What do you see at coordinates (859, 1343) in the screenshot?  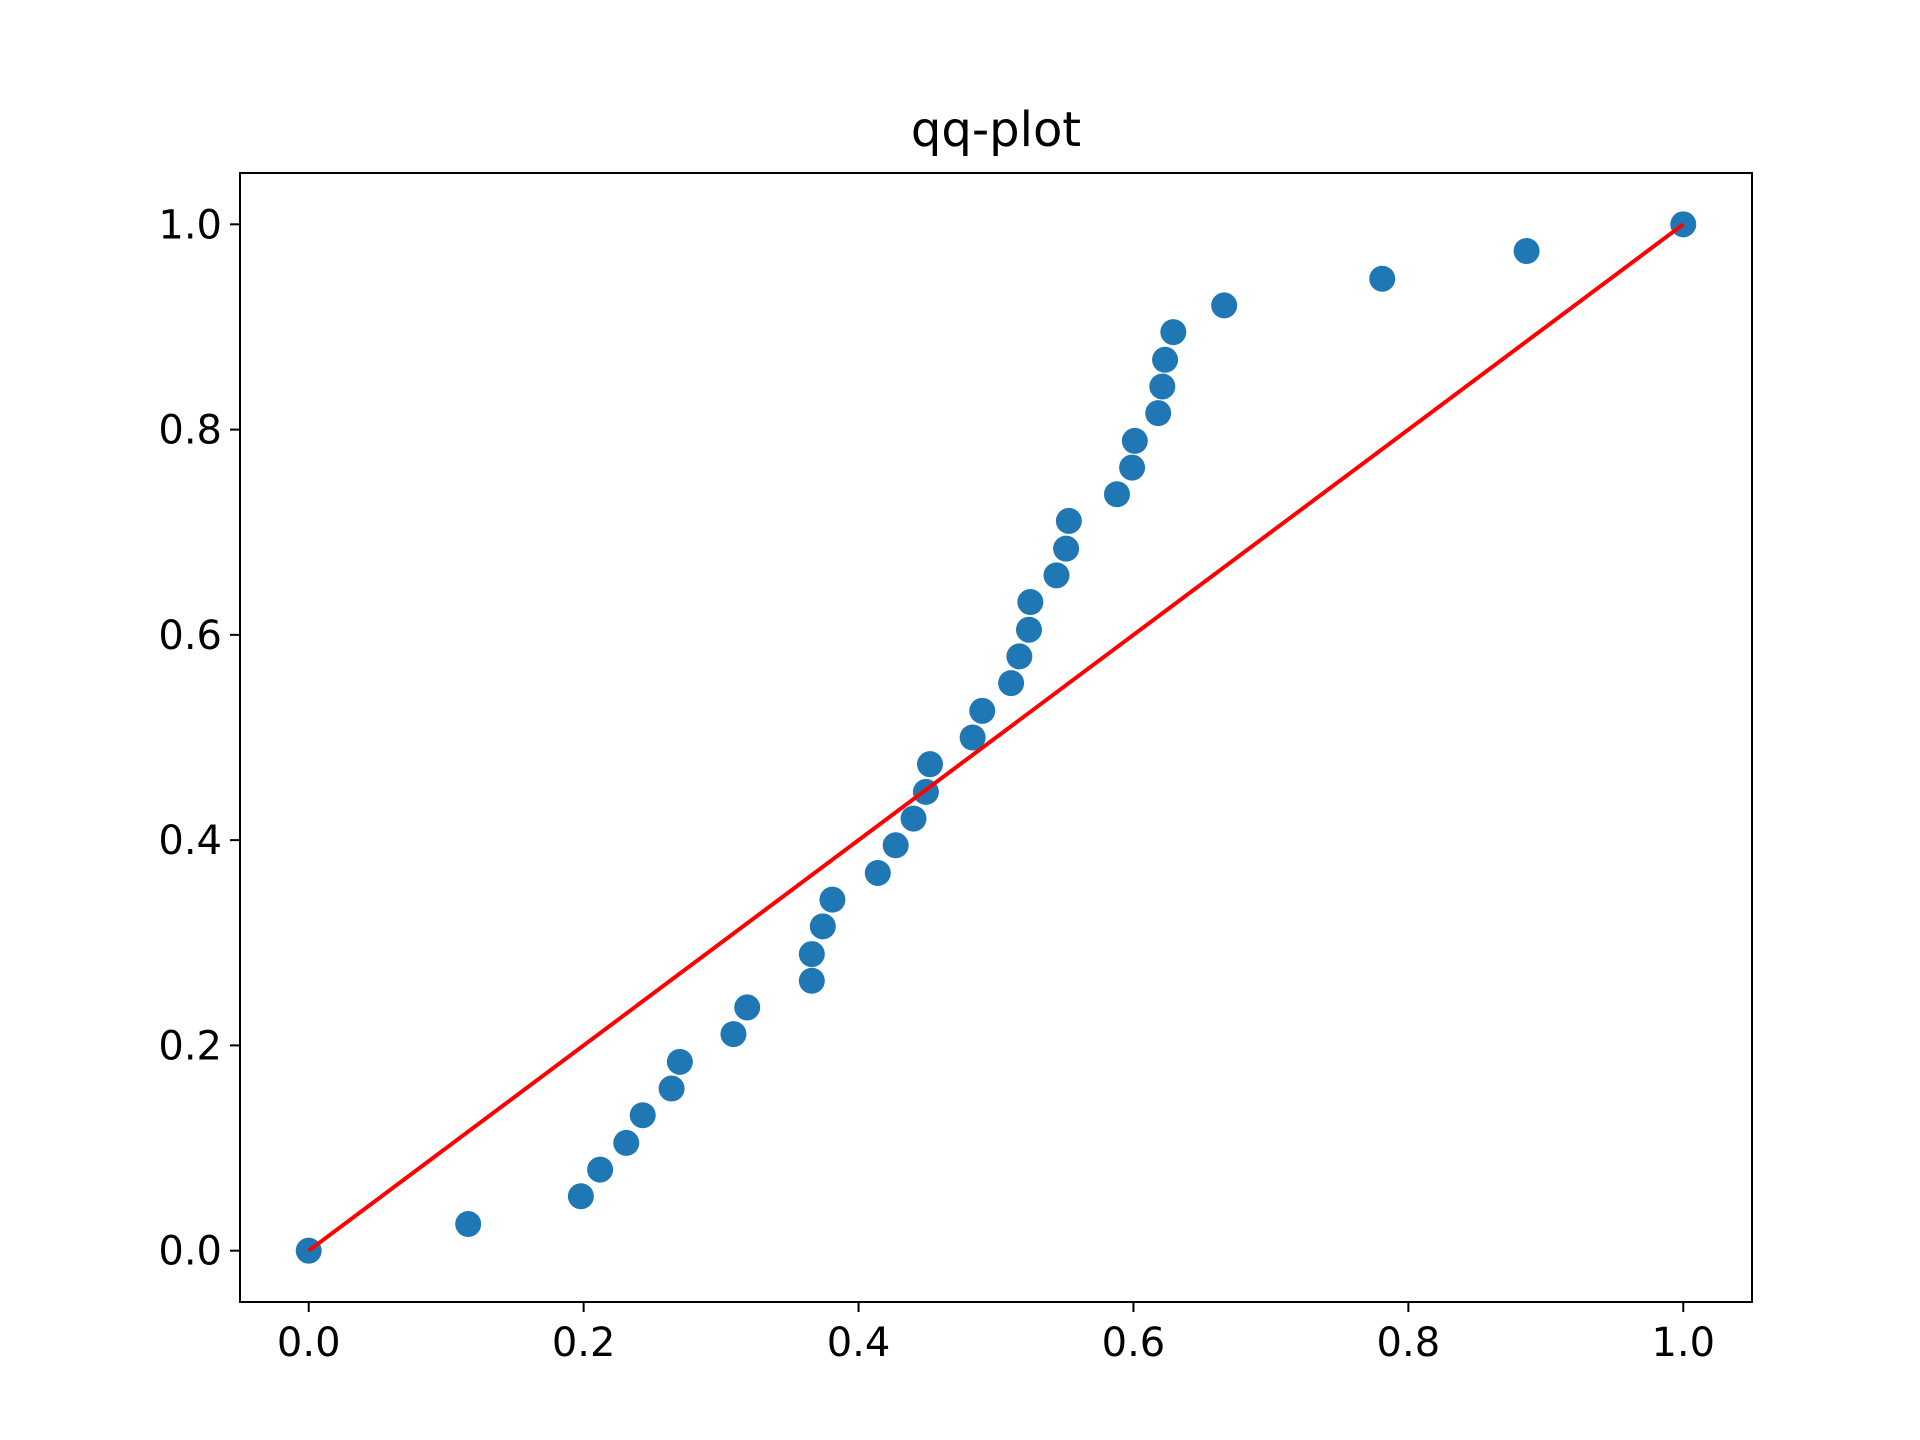 I see `x-tick-label: 0.4` at bounding box center [859, 1343].